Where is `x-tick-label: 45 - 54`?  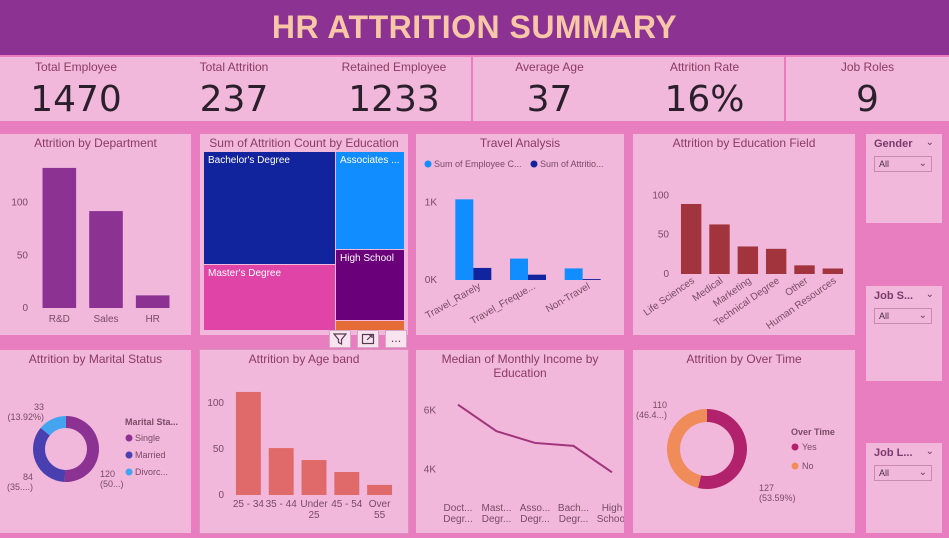 x-tick-label: 45 - 54 is located at coordinates (347, 504).